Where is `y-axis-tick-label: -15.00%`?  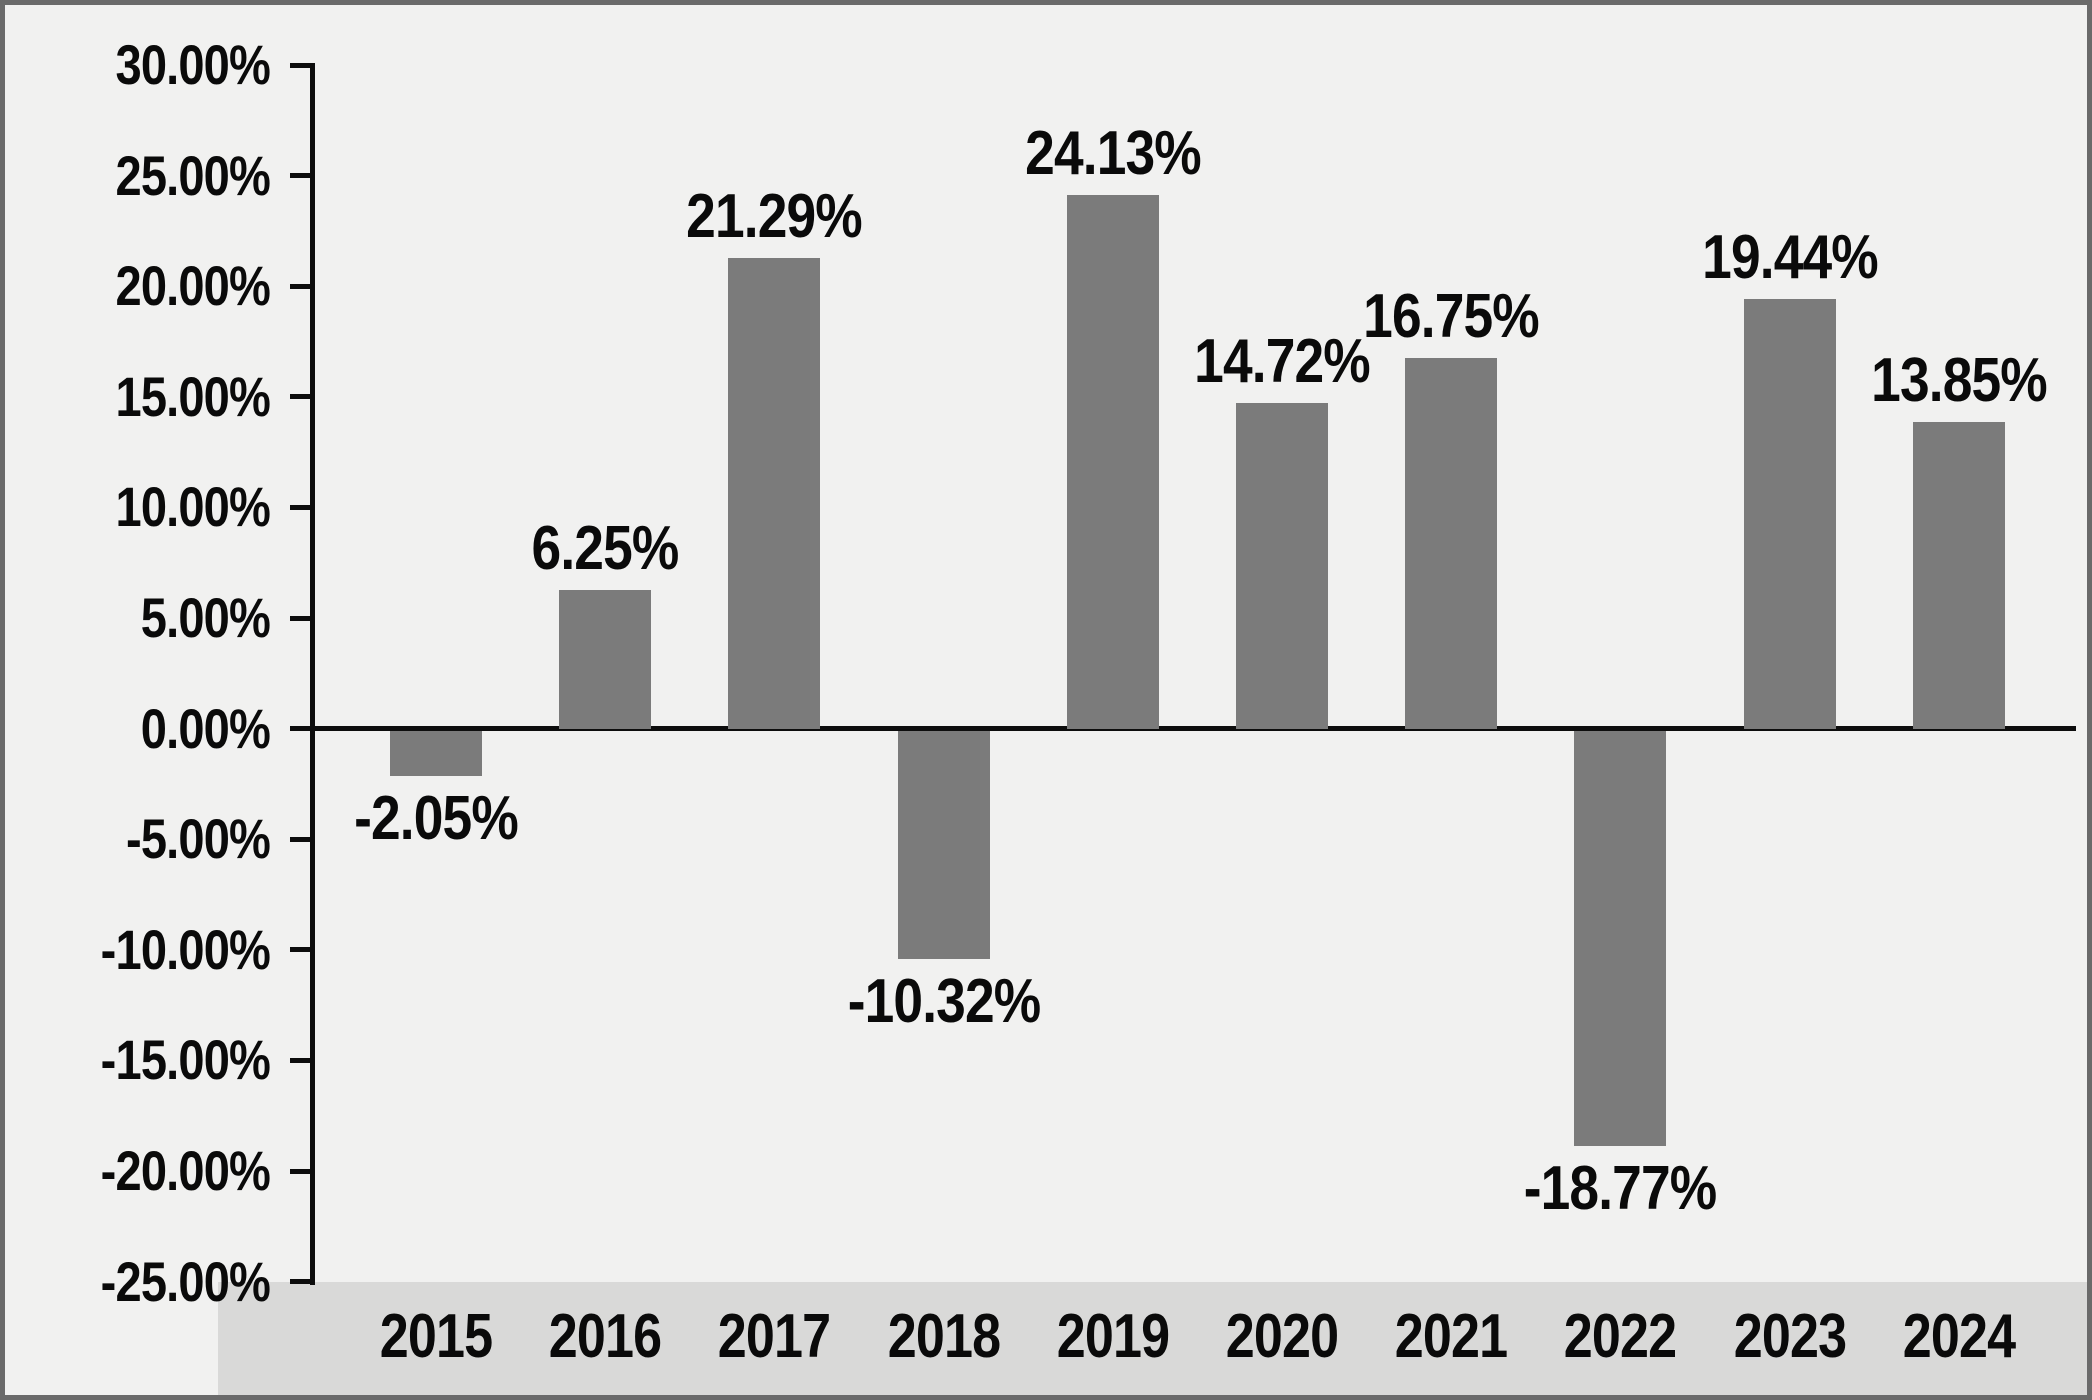
y-axis-tick-label: -15.00% is located at coordinates (185, 1060).